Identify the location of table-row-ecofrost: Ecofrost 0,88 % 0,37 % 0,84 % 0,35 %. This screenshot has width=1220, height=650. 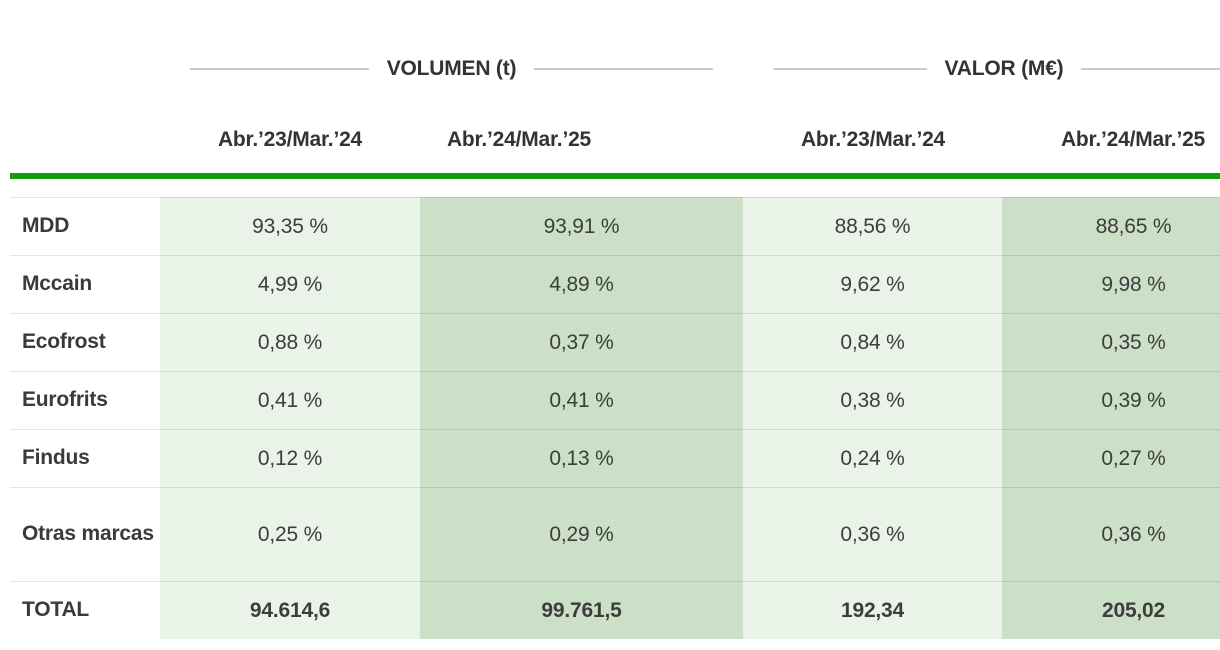
(615, 342).